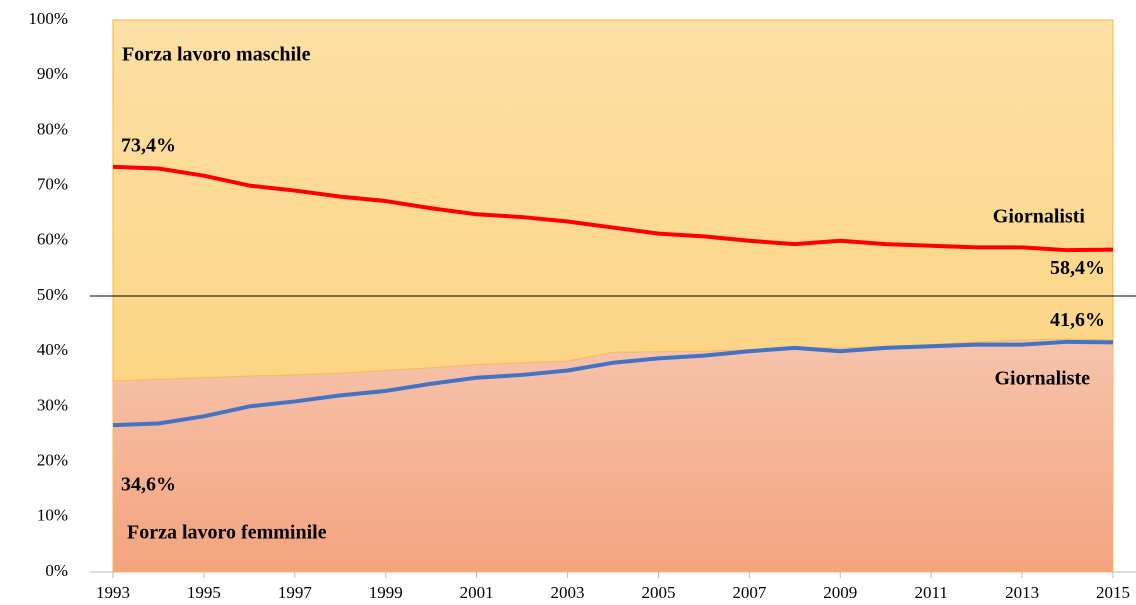 The height and width of the screenshot is (605, 1136). What do you see at coordinates (568, 592) in the screenshot?
I see `x-tick-label: 2003` at bounding box center [568, 592].